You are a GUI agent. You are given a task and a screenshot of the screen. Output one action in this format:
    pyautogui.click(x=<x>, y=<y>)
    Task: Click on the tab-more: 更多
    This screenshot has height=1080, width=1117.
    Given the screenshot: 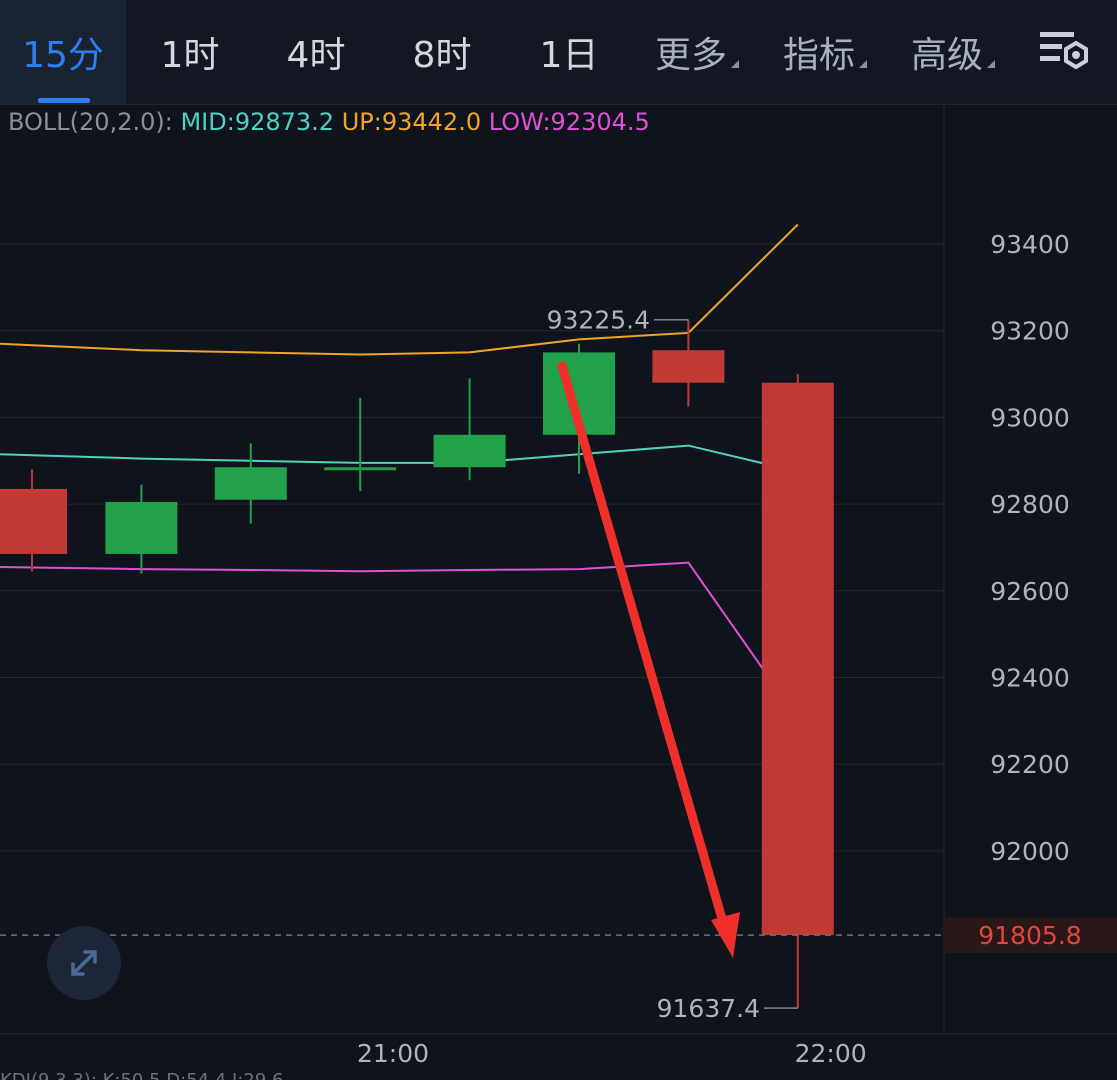 What is the action you would take?
    pyautogui.click(x=697, y=52)
    